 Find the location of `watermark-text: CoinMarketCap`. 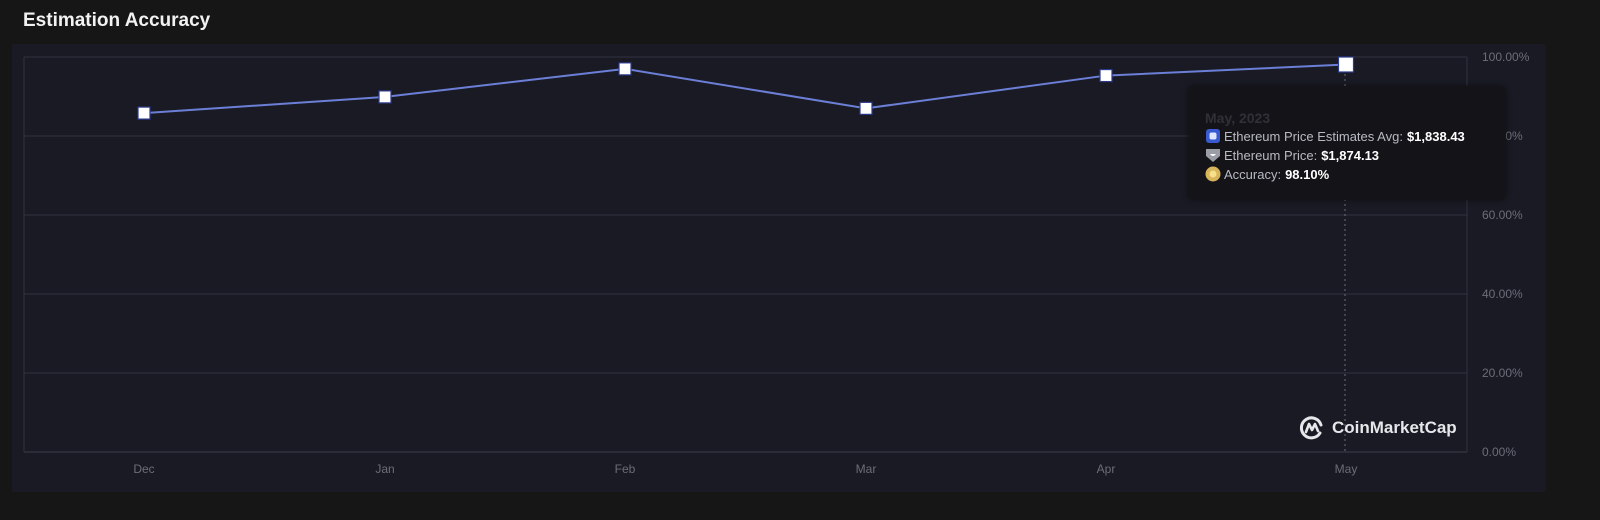

watermark-text: CoinMarketCap is located at coordinates (1394, 427).